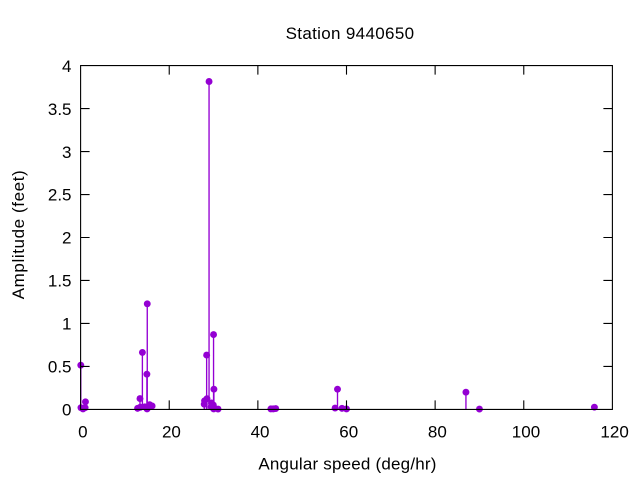 The image size is (640, 480). I want to click on svg-text: 120, so click(614, 432).